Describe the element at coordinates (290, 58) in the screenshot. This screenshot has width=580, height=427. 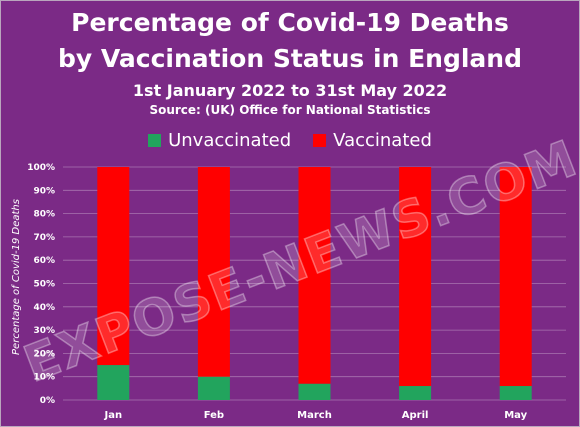
I see `chart-title-line2: by Vaccination Status in England` at that location.